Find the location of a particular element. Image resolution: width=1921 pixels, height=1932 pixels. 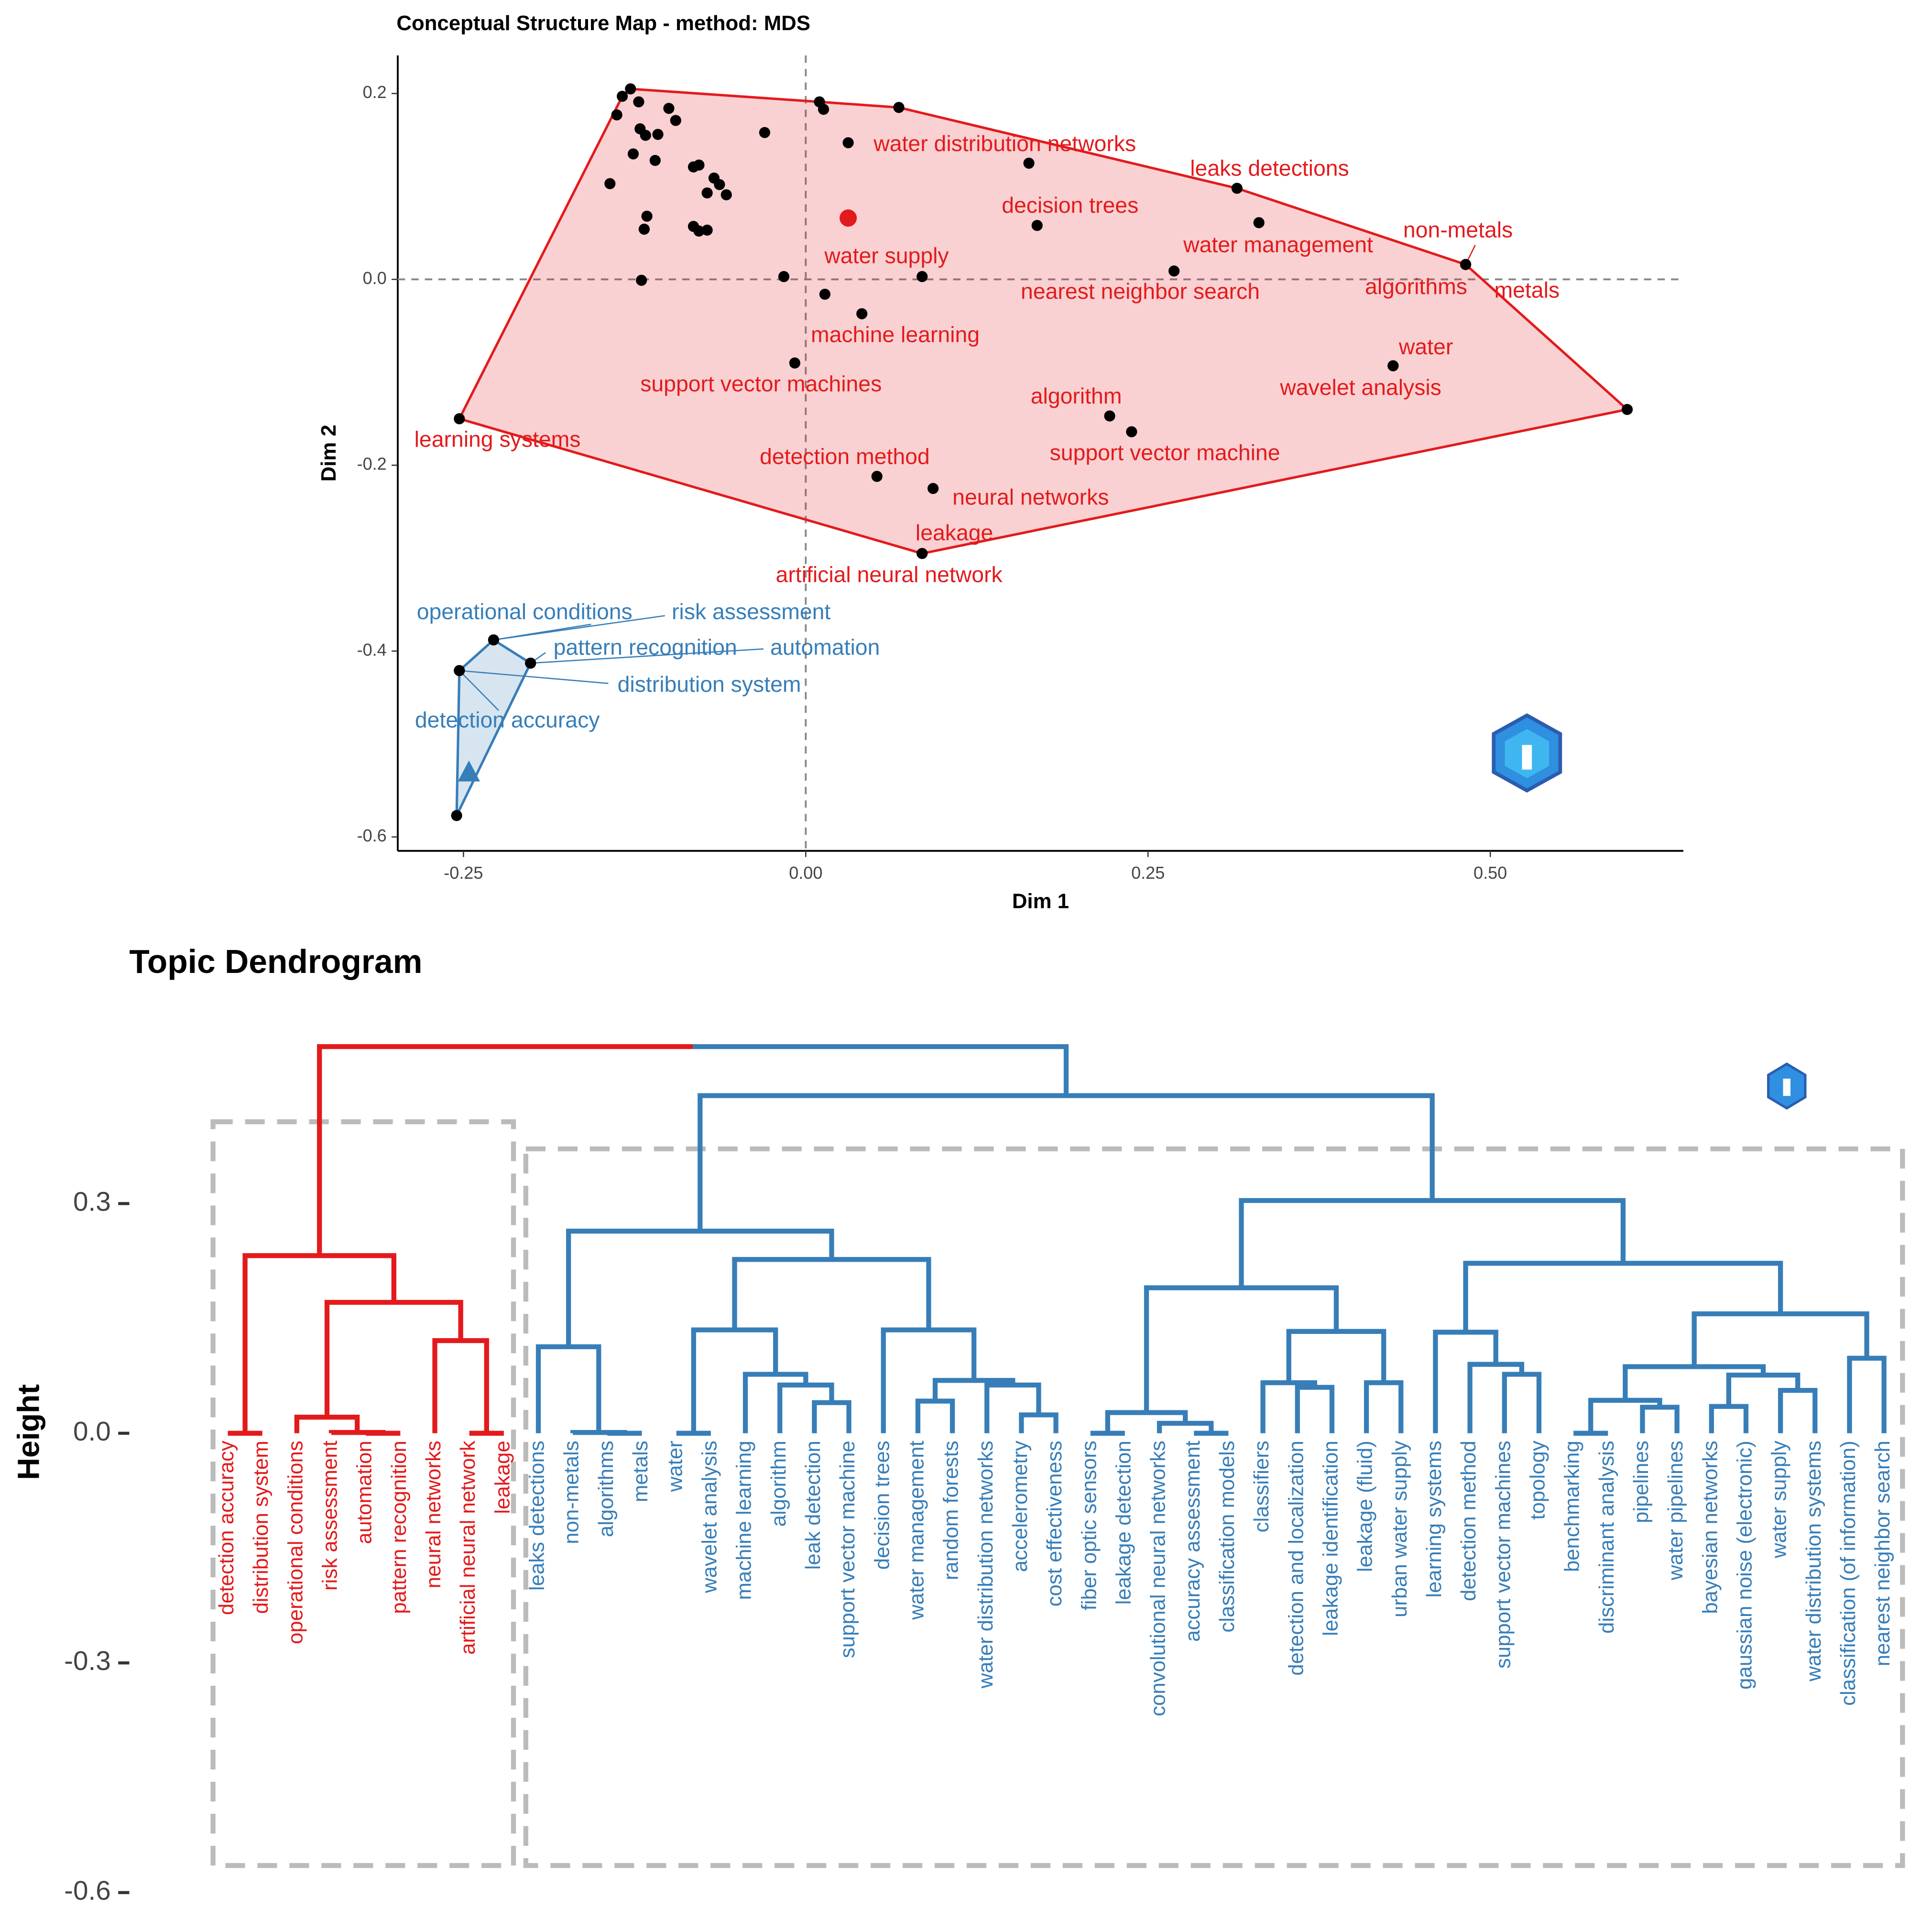

leaf-label: non-metals is located at coordinates (572, 1492).